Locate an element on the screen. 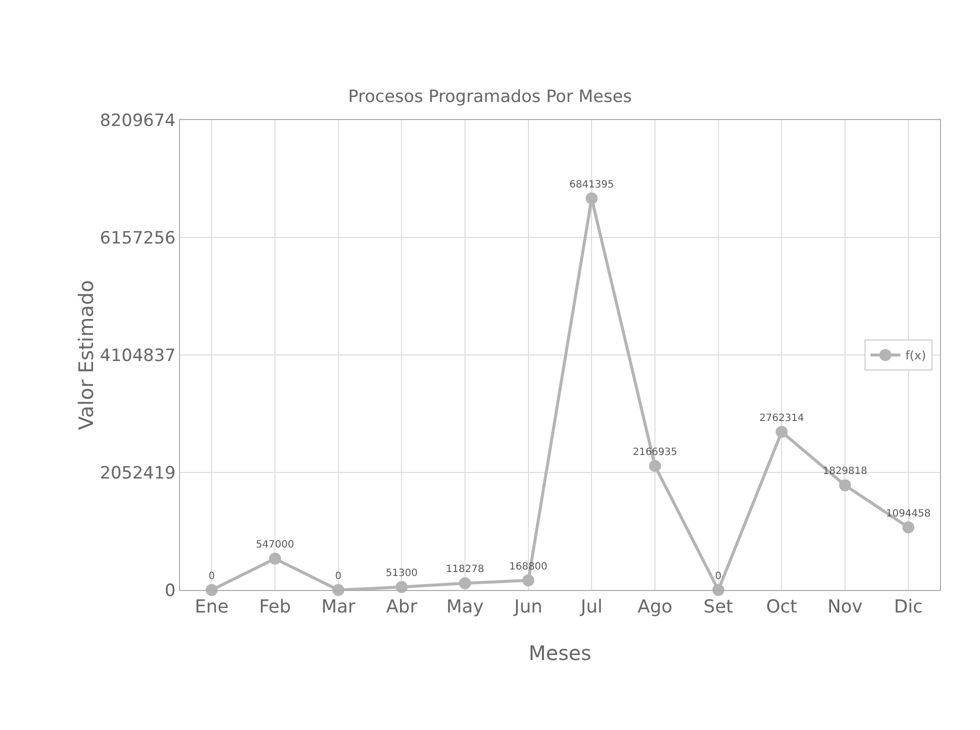  x-tick-label: Set is located at coordinates (719, 607).